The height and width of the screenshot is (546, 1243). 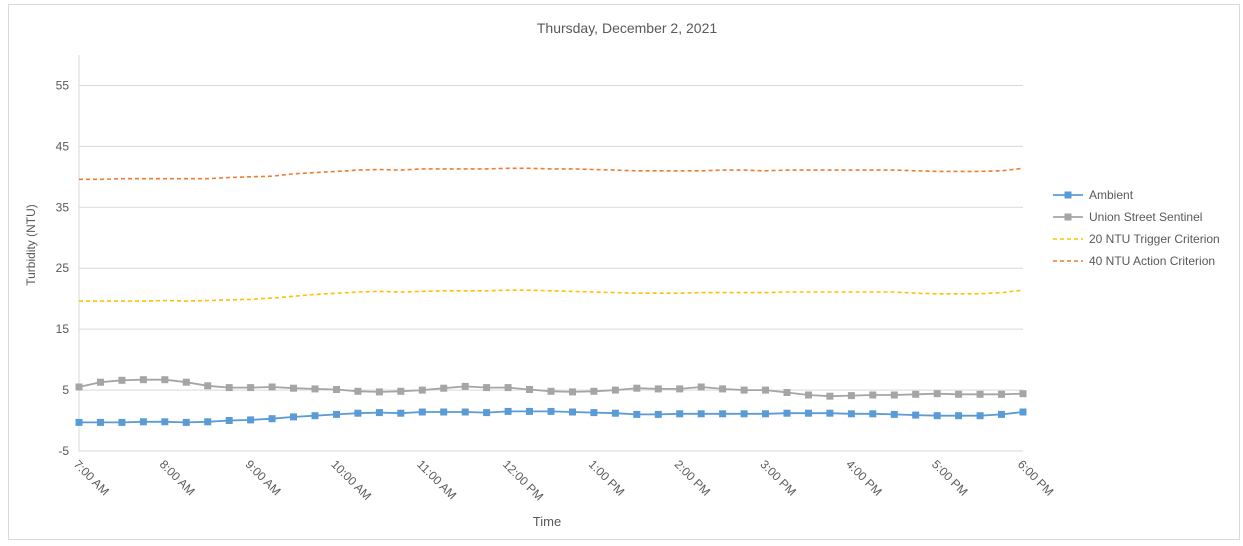 I want to click on x-axis-label: Time, so click(x=547, y=521).